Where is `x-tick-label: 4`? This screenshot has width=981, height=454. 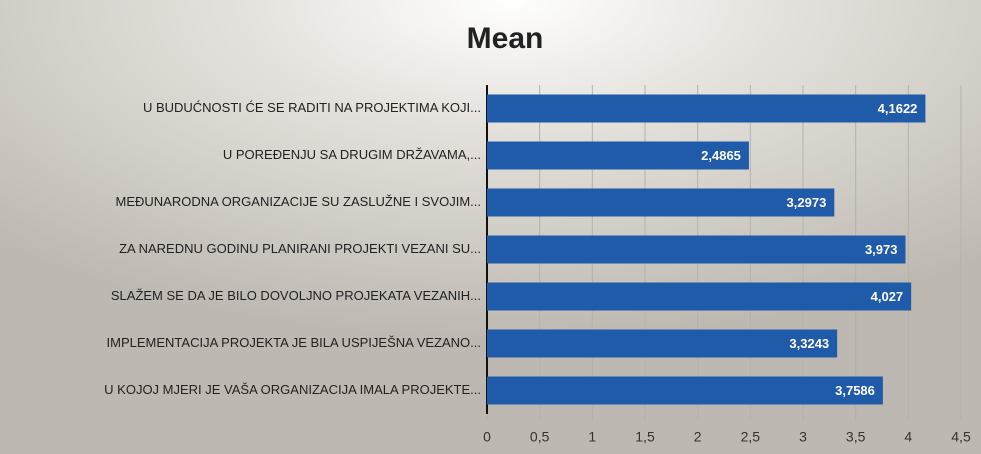 x-tick-label: 4 is located at coordinates (908, 437).